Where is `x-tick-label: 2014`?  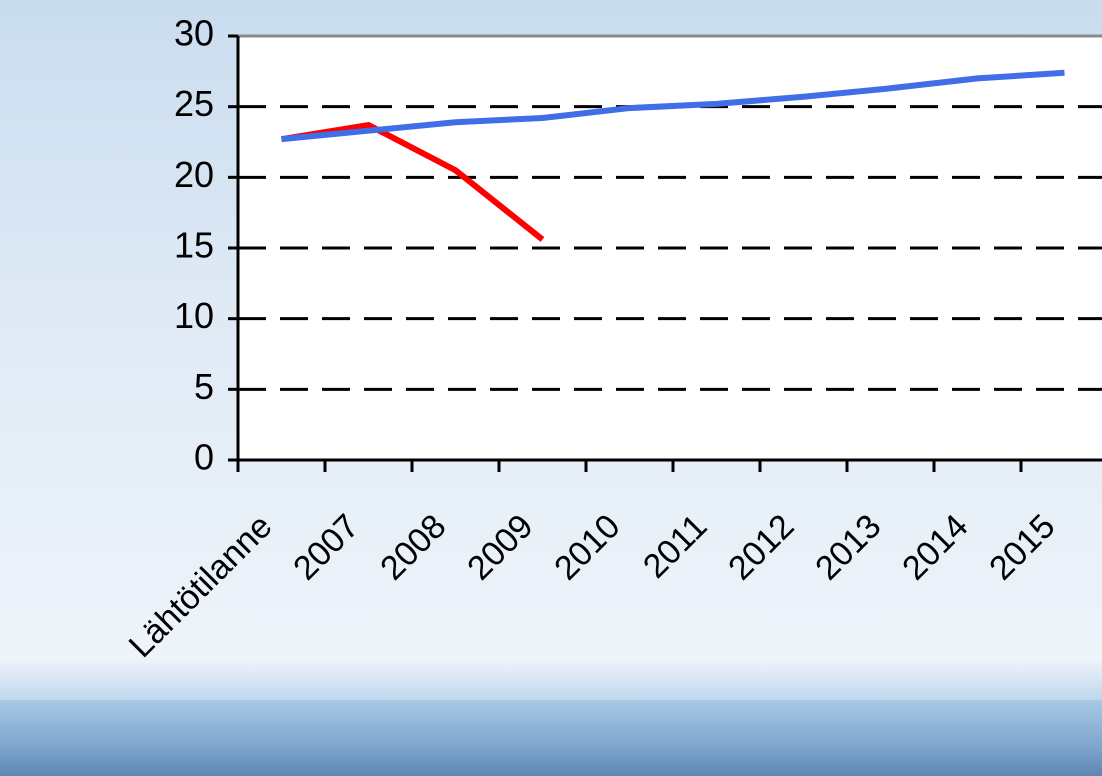 x-tick-label: 2014 is located at coordinates (935, 547).